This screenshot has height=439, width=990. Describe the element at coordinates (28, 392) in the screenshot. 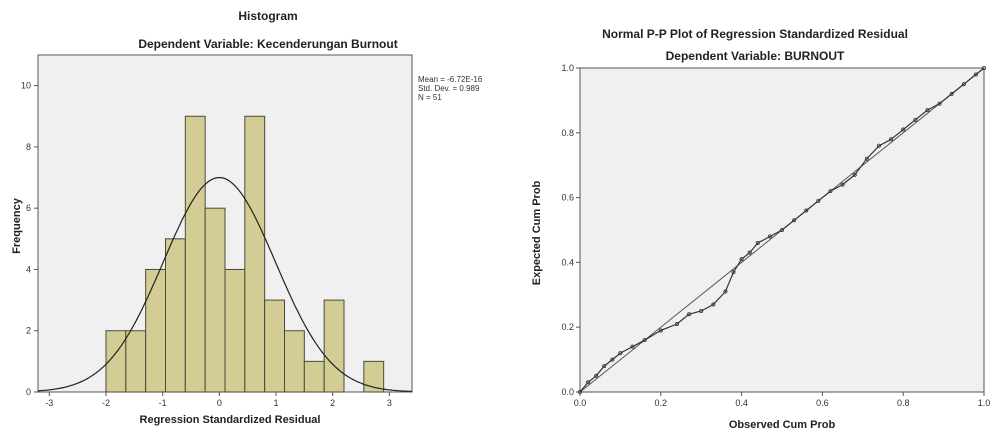

I see `histogram-y-tick-label: 0` at that location.